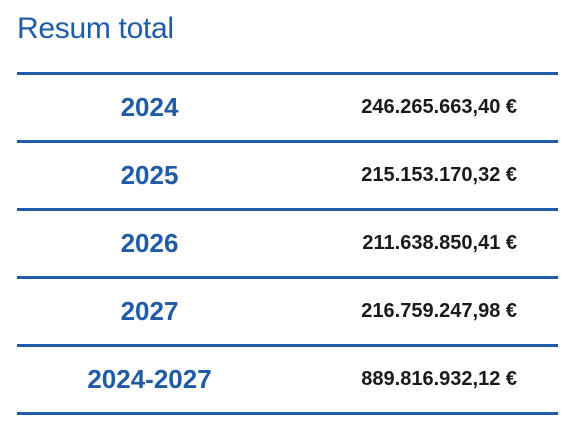 The image size is (572, 434). What do you see at coordinates (439, 311) in the screenshot?
I see `amount-cell: 216.759.247,98 €` at bounding box center [439, 311].